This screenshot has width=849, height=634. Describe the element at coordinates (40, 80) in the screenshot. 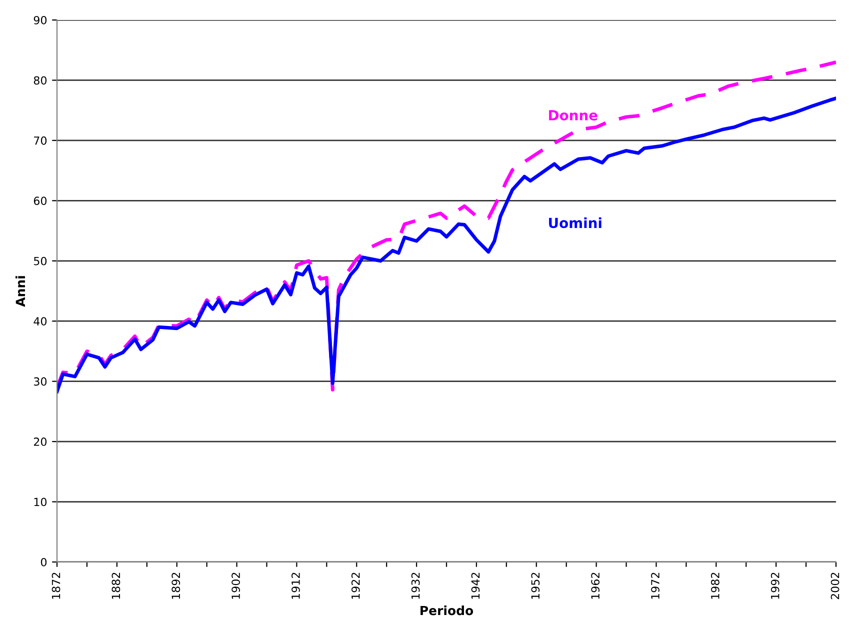

I see `y-tick-label: 80` at that location.